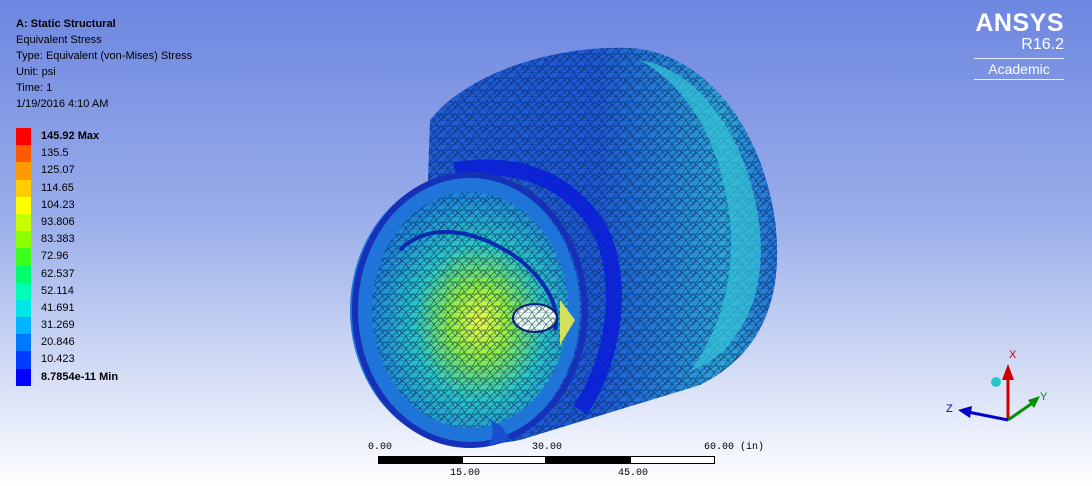  What do you see at coordinates (58, 325) in the screenshot?
I see `legend-label: 31.269` at bounding box center [58, 325].